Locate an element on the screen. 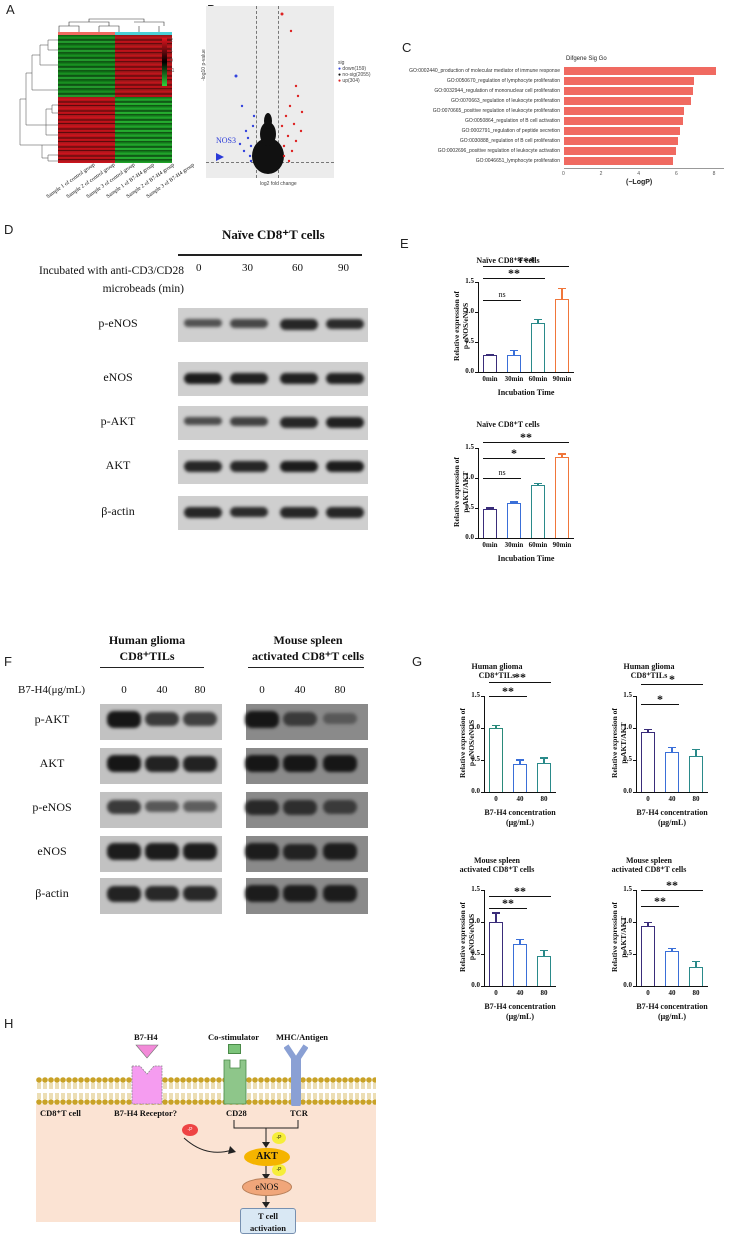  x-axis-label: B7-H4 concentration is located at coordinates (672, 812).